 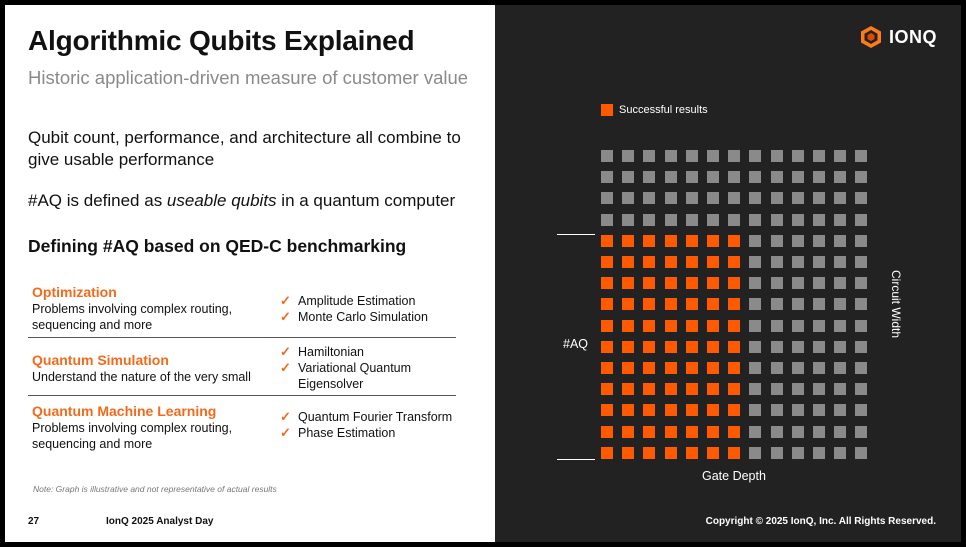 I want to click on footer-event: IonQ 2025 Analyst Day, so click(x=160, y=521).